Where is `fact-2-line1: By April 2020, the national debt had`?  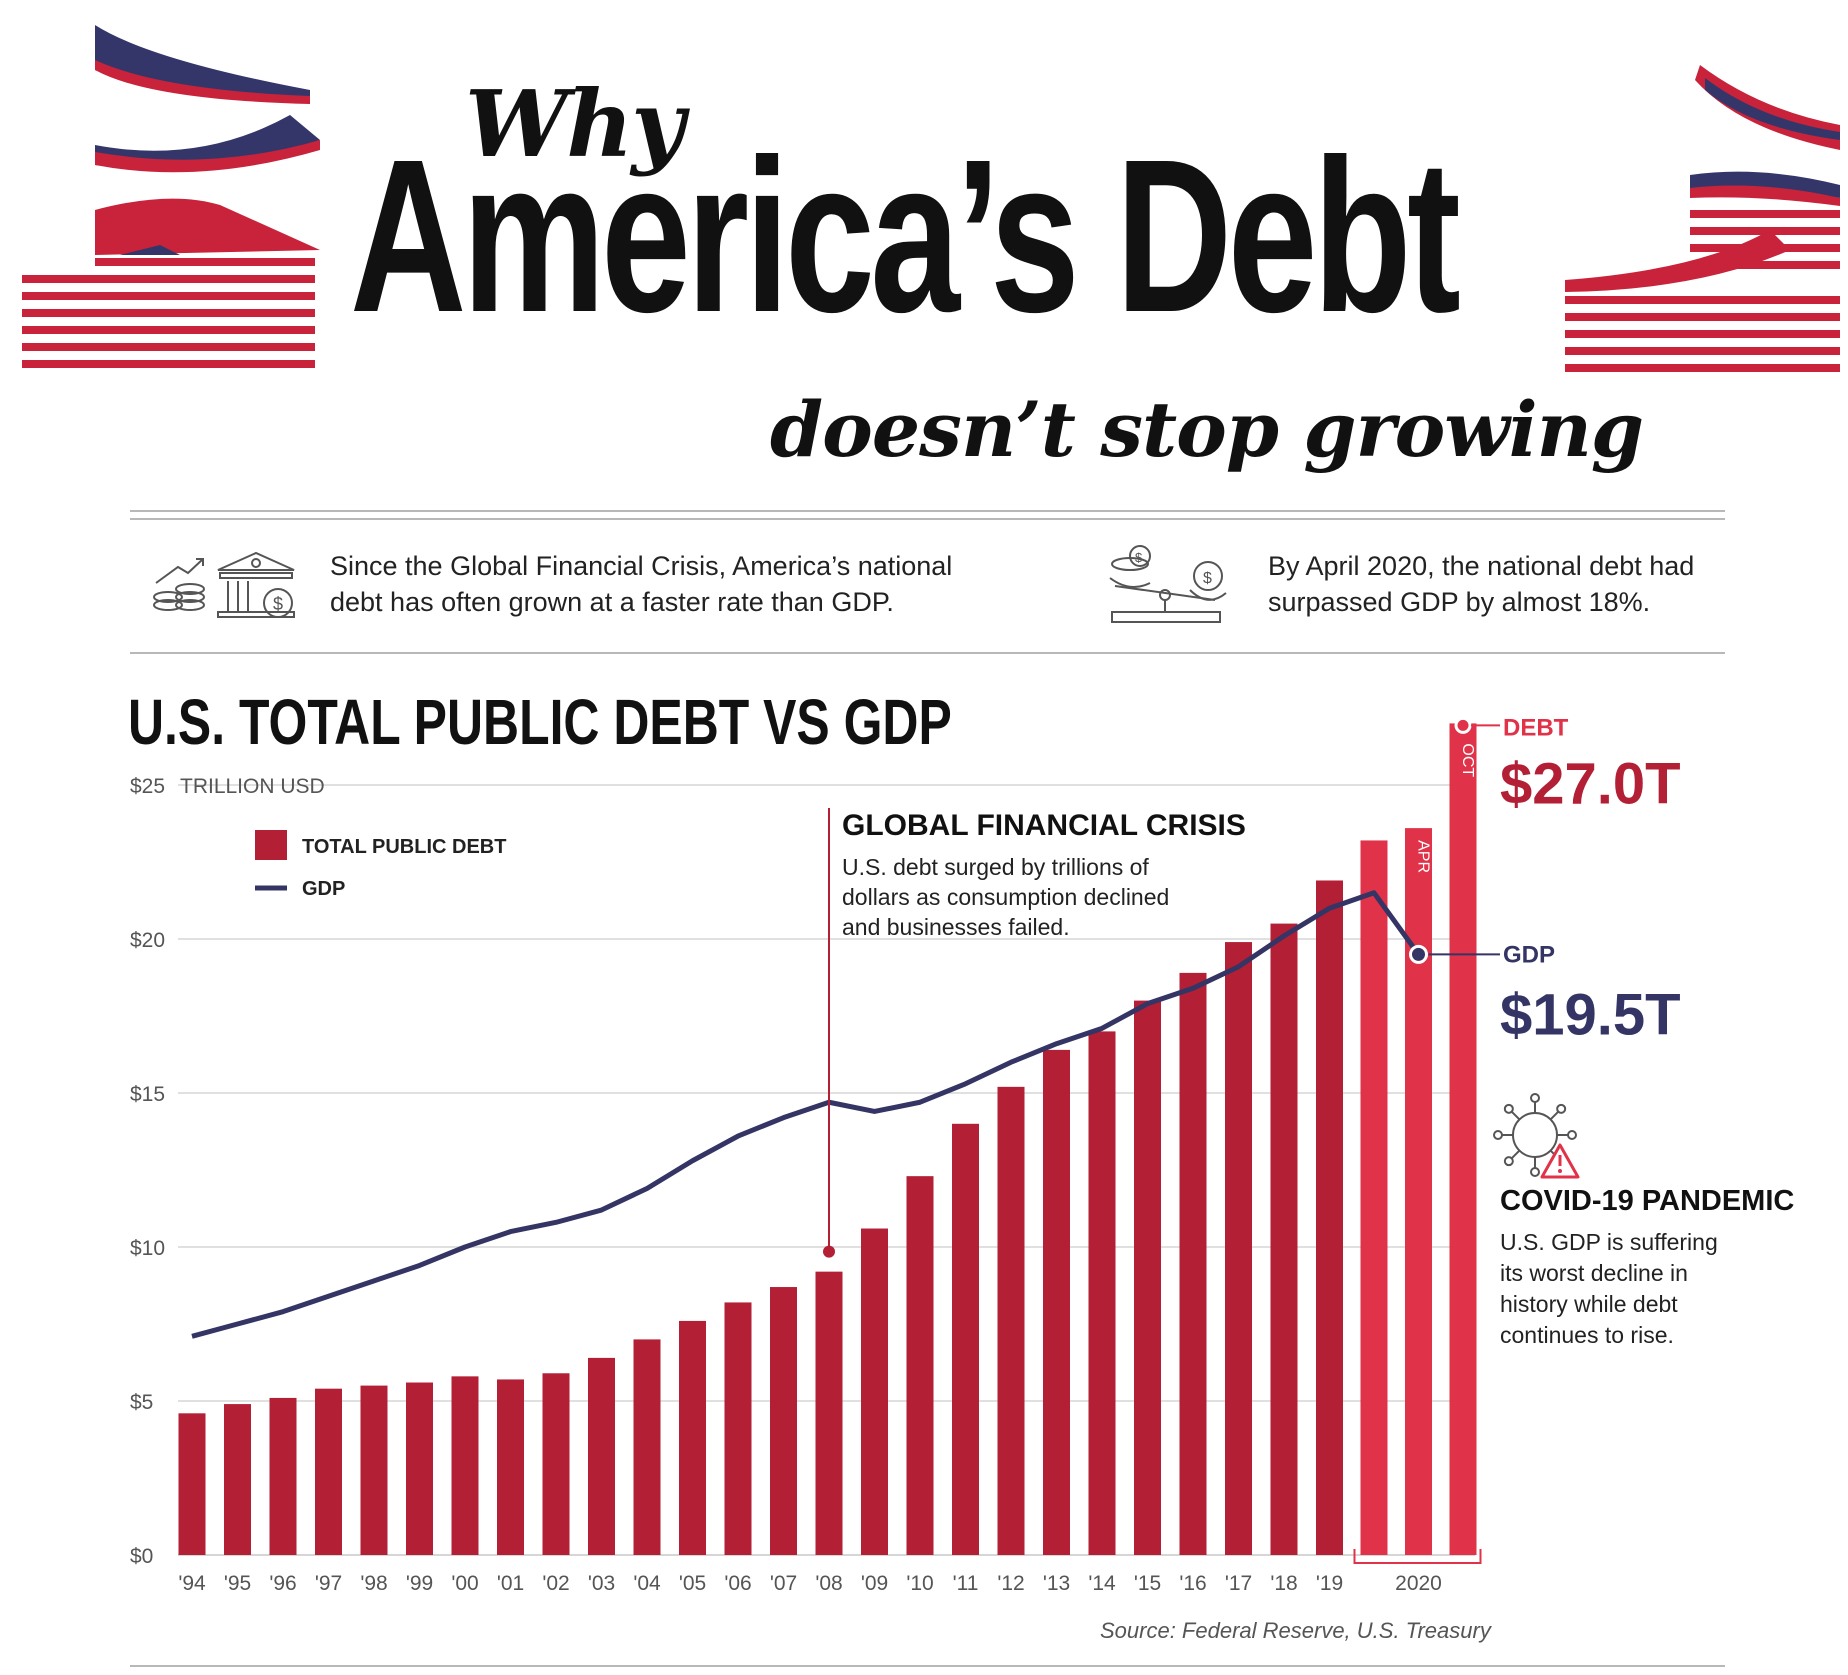 fact-2-line1: By April 2020, the national debt had is located at coordinates (1481, 566).